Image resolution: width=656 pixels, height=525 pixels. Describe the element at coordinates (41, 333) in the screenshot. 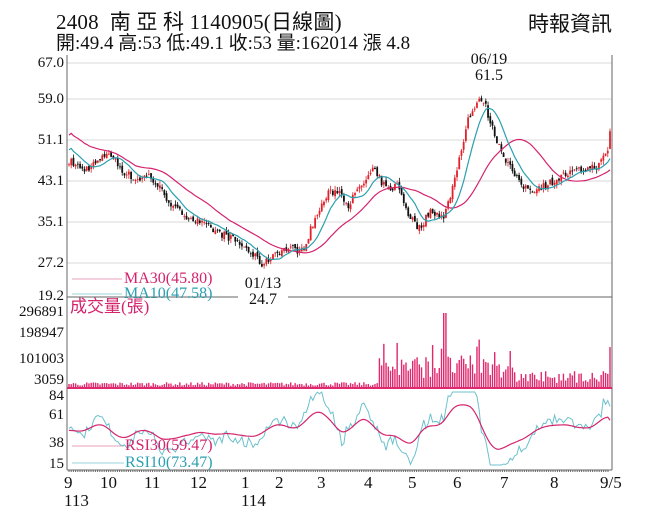

I see `volume-tick: 198947` at that location.